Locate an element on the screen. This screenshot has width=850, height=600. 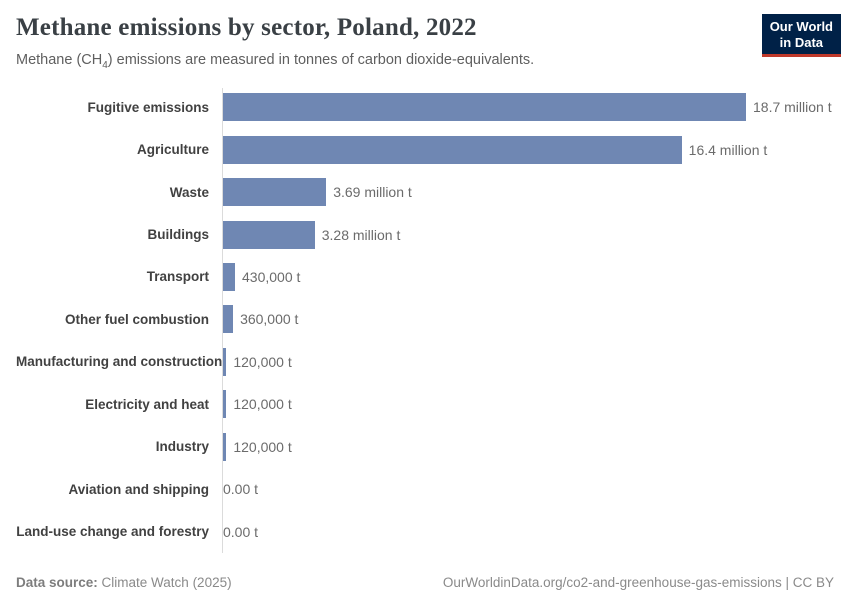
category-label: Waste is located at coordinates (189, 192).